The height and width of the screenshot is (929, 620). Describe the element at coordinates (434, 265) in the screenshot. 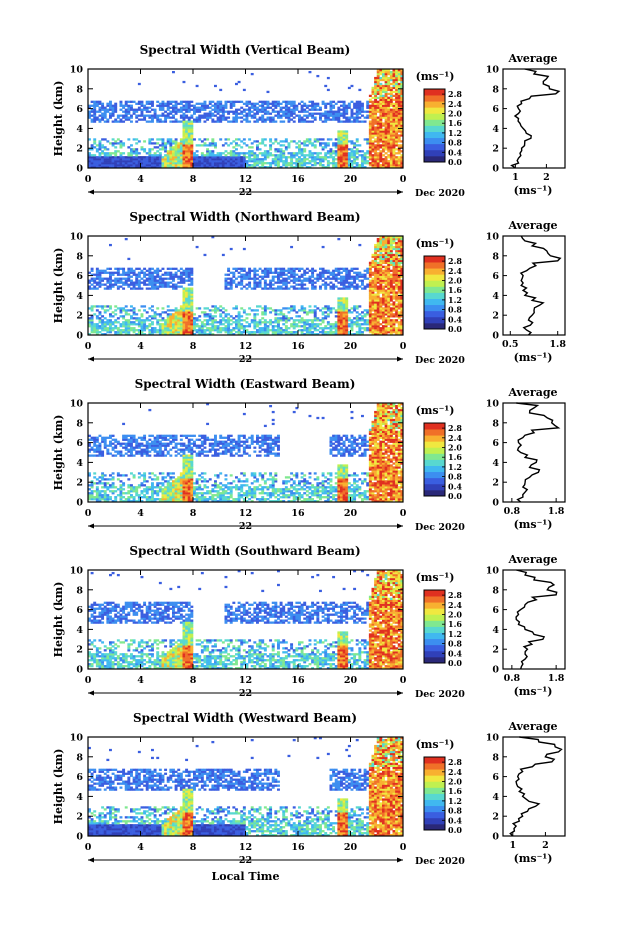

I see `colorbar-swatch` at that location.